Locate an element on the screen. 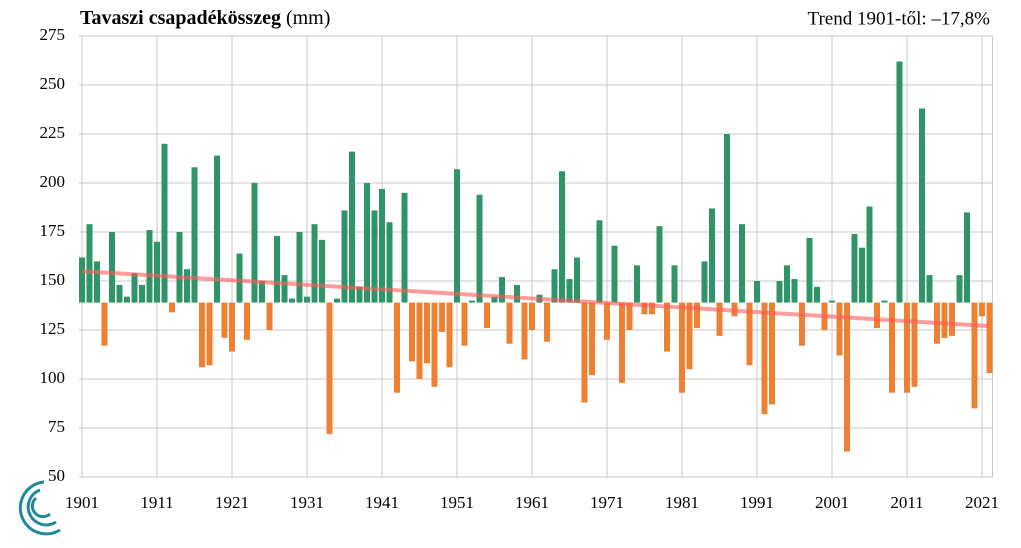 Image resolution: width=1021 pixels, height=548 pixels. y-tick-label: 100 is located at coordinates (53, 377).